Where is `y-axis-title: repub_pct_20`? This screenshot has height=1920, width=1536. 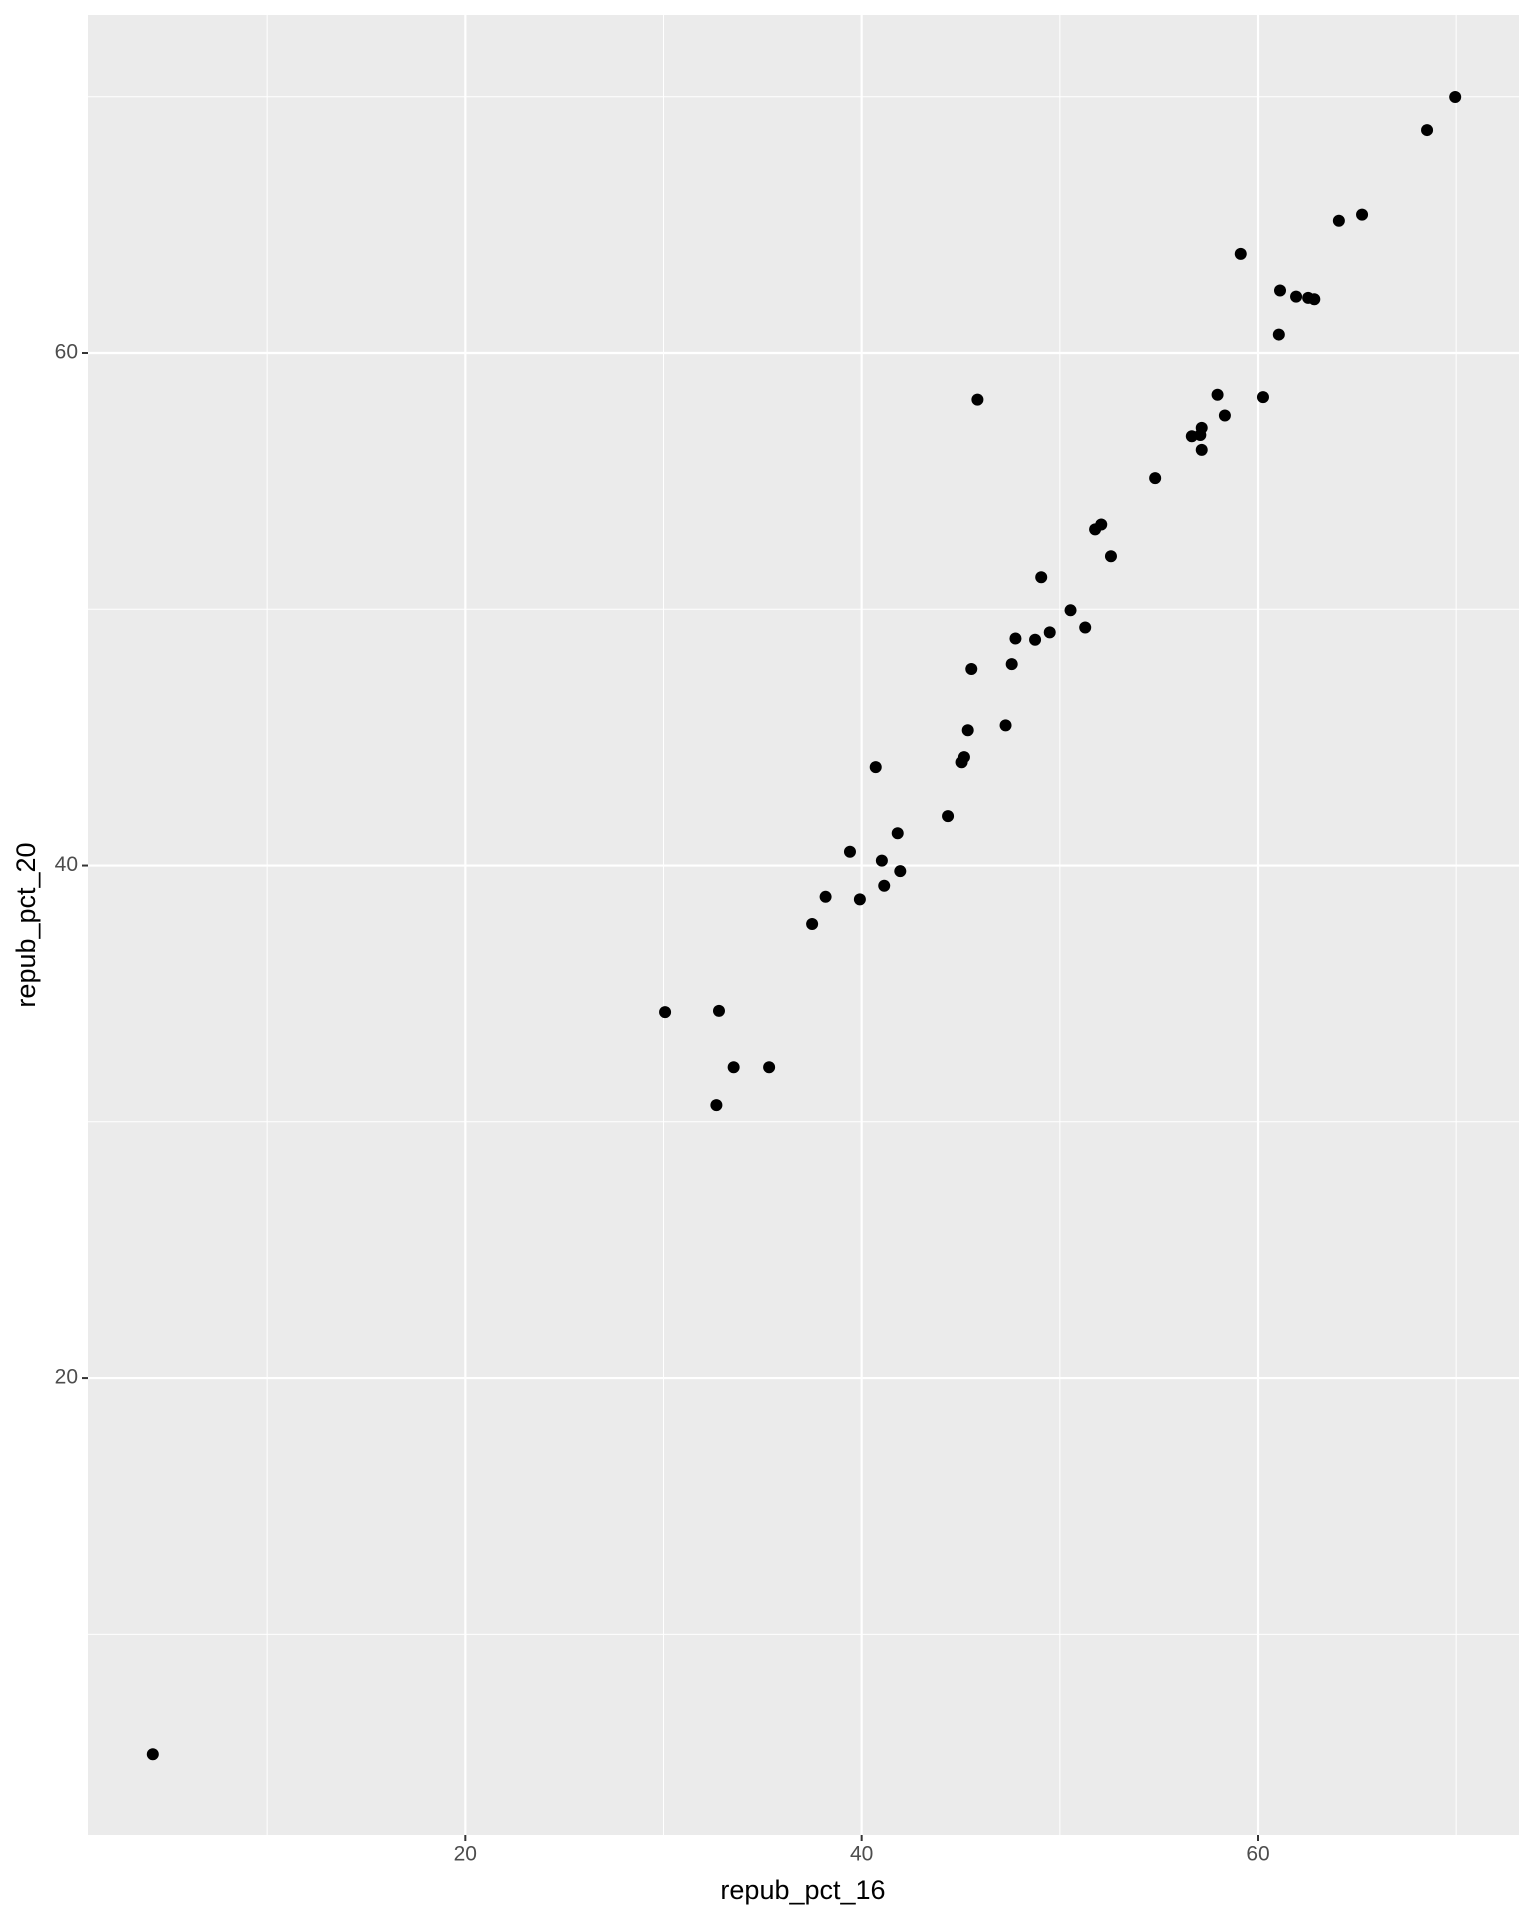
y-axis-title: repub_pct_20 is located at coordinates (26, 924).